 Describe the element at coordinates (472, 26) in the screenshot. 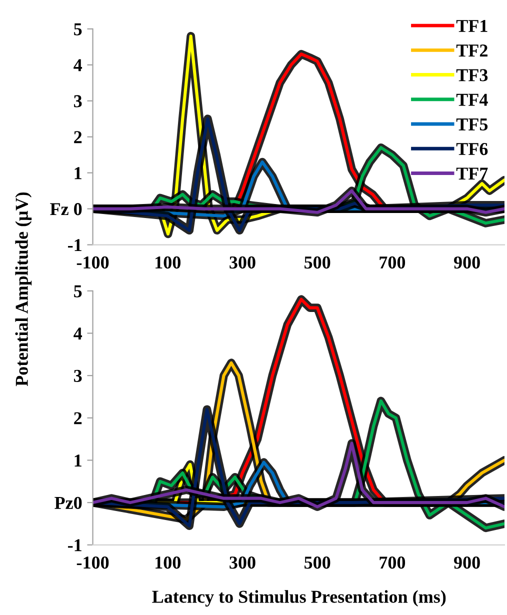

I see `legend-label: TF1` at that location.